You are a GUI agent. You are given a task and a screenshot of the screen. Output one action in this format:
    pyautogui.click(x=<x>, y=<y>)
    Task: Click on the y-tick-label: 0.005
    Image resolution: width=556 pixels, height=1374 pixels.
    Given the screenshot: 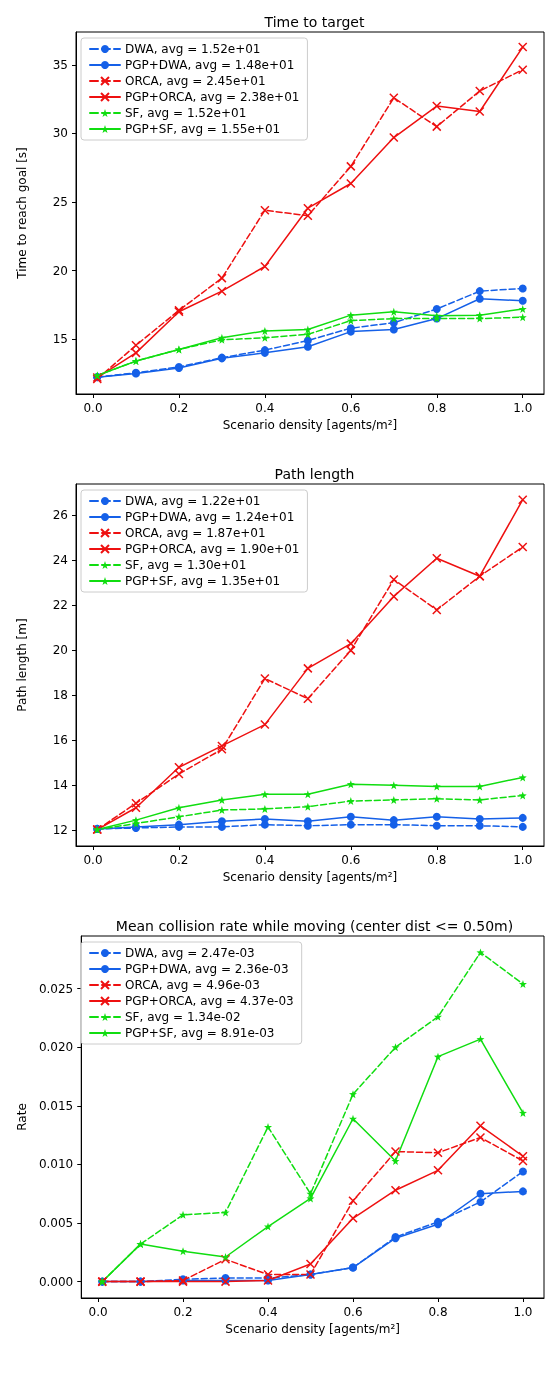 What is the action you would take?
    pyautogui.click(x=56, y=1223)
    